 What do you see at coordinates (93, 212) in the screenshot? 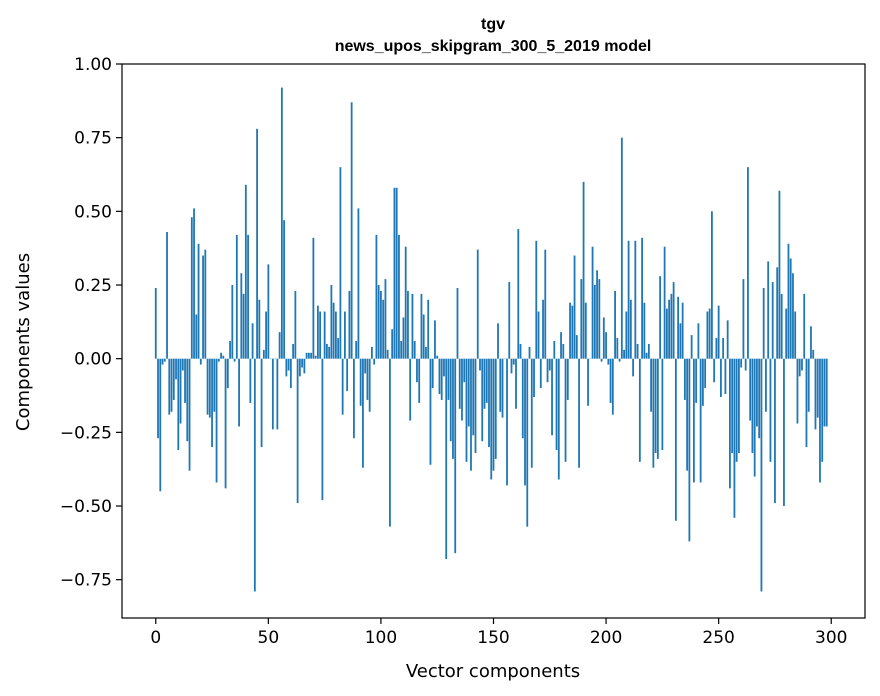
I see `y-tick-label-5: 0.50` at bounding box center [93, 212].